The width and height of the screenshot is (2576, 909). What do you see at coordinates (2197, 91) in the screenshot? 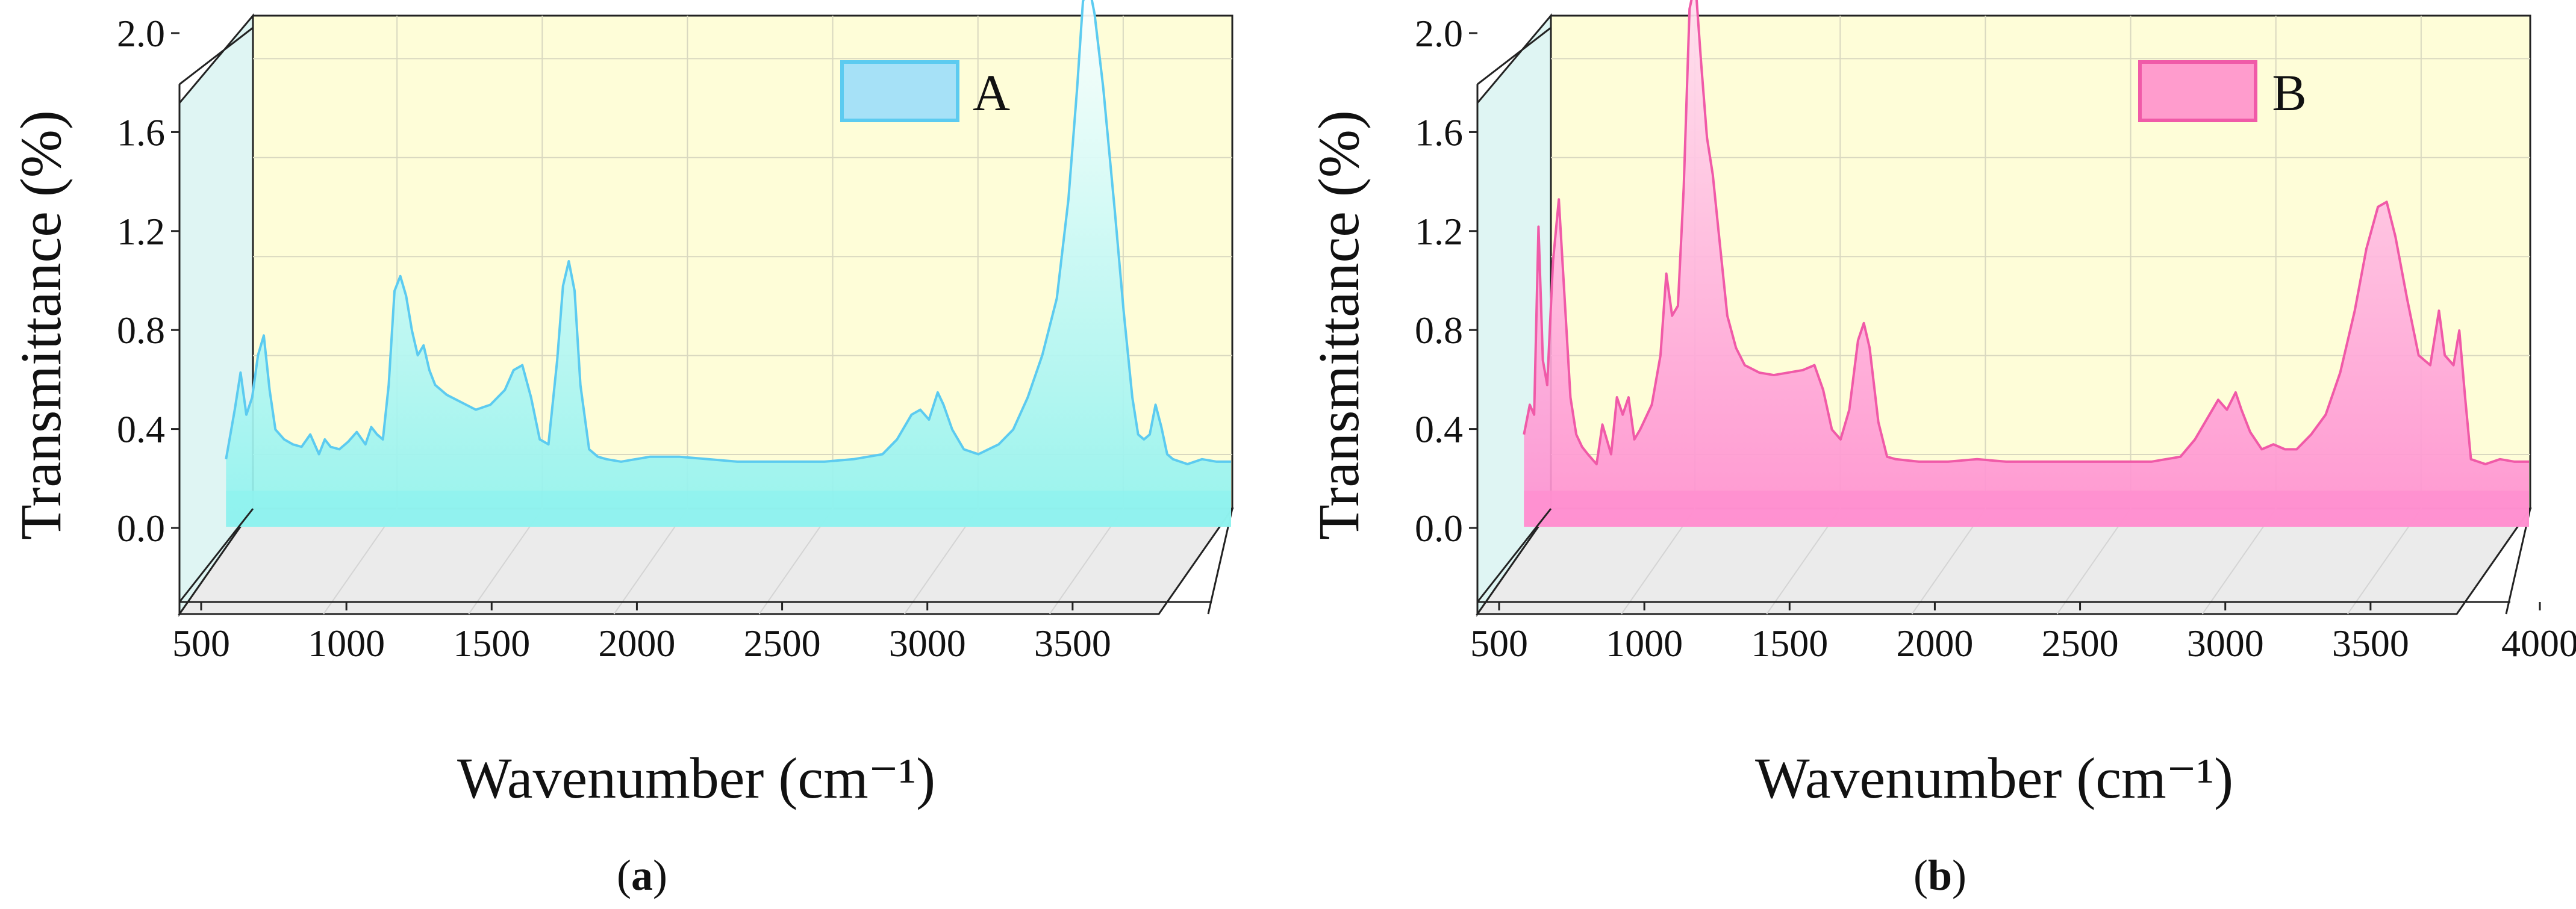
I see `legend-swatch-B` at bounding box center [2197, 91].